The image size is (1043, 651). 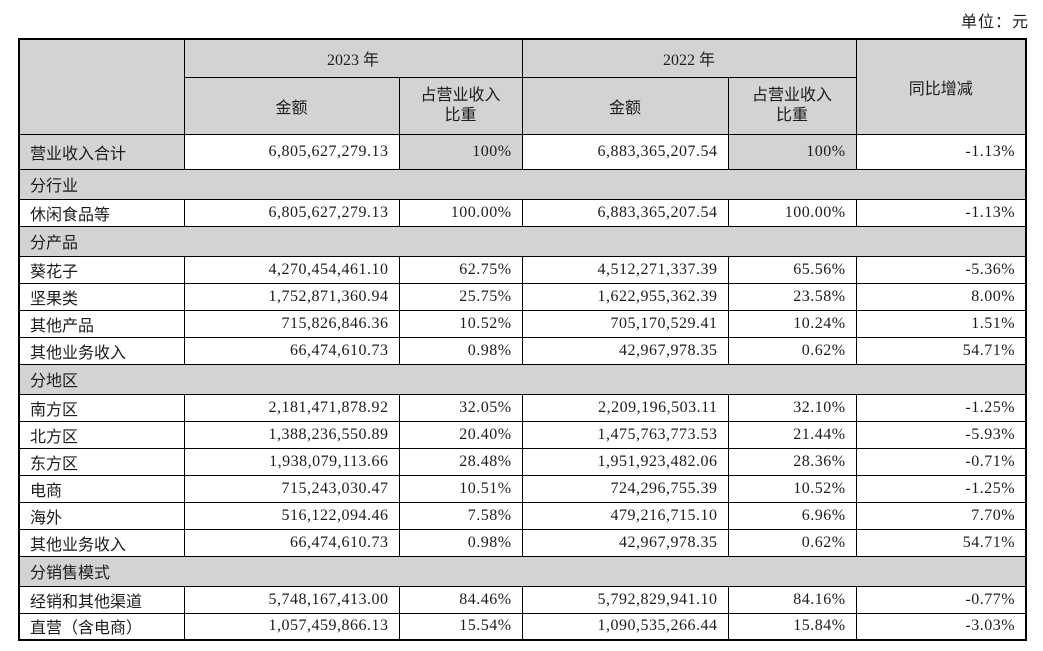 I want to click on section-row: 分销售模式, so click(x=522, y=571).